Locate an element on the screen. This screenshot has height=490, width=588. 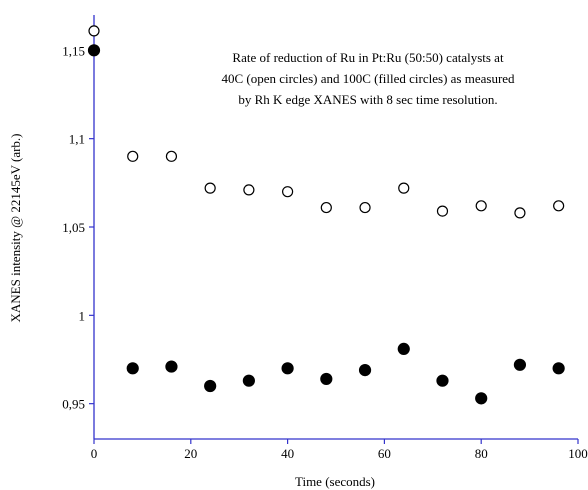
x-tick-label: 60 is located at coordinates (384, 453).